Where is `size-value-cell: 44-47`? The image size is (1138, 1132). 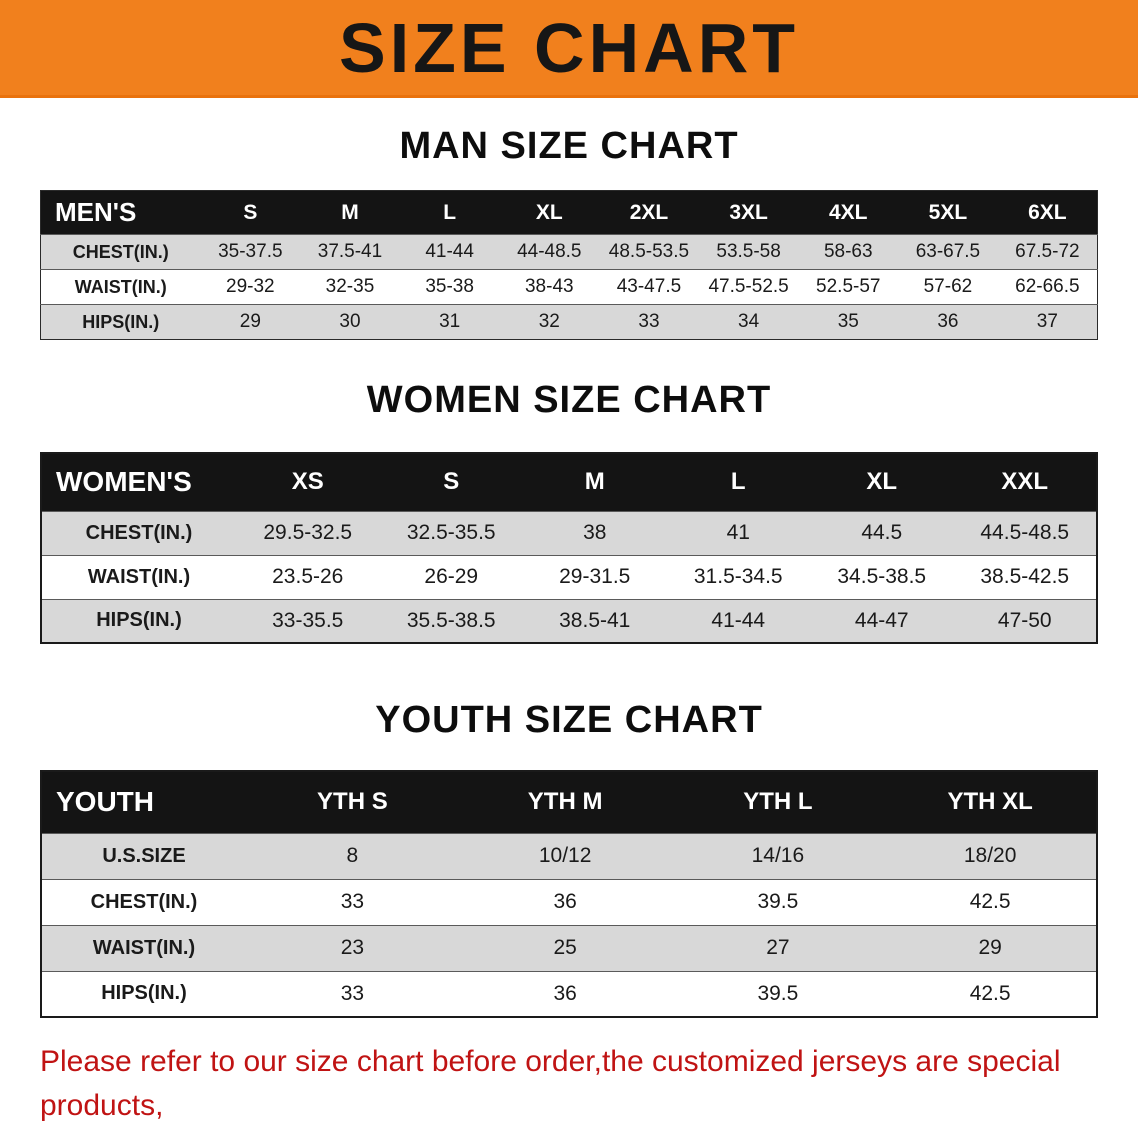
size-value-cell: 44-47 is located at coordinates (882, 620).